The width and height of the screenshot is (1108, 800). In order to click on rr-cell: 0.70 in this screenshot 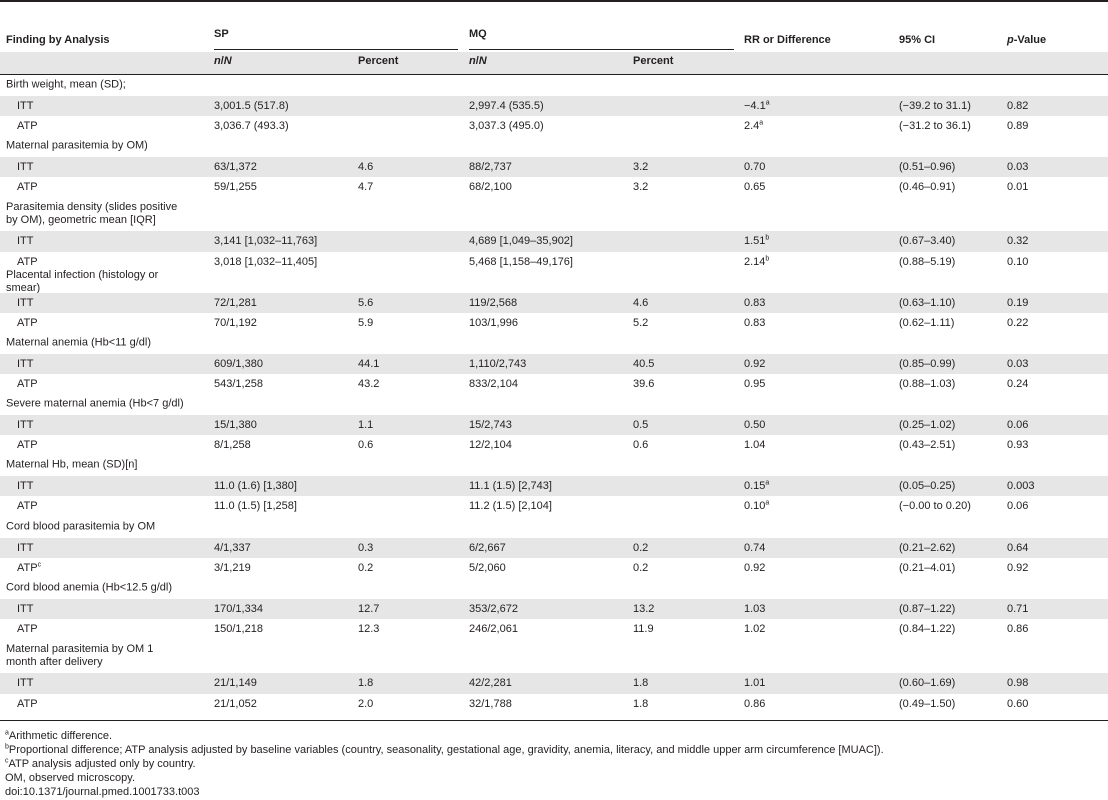, I will do `click(754, 167)`.